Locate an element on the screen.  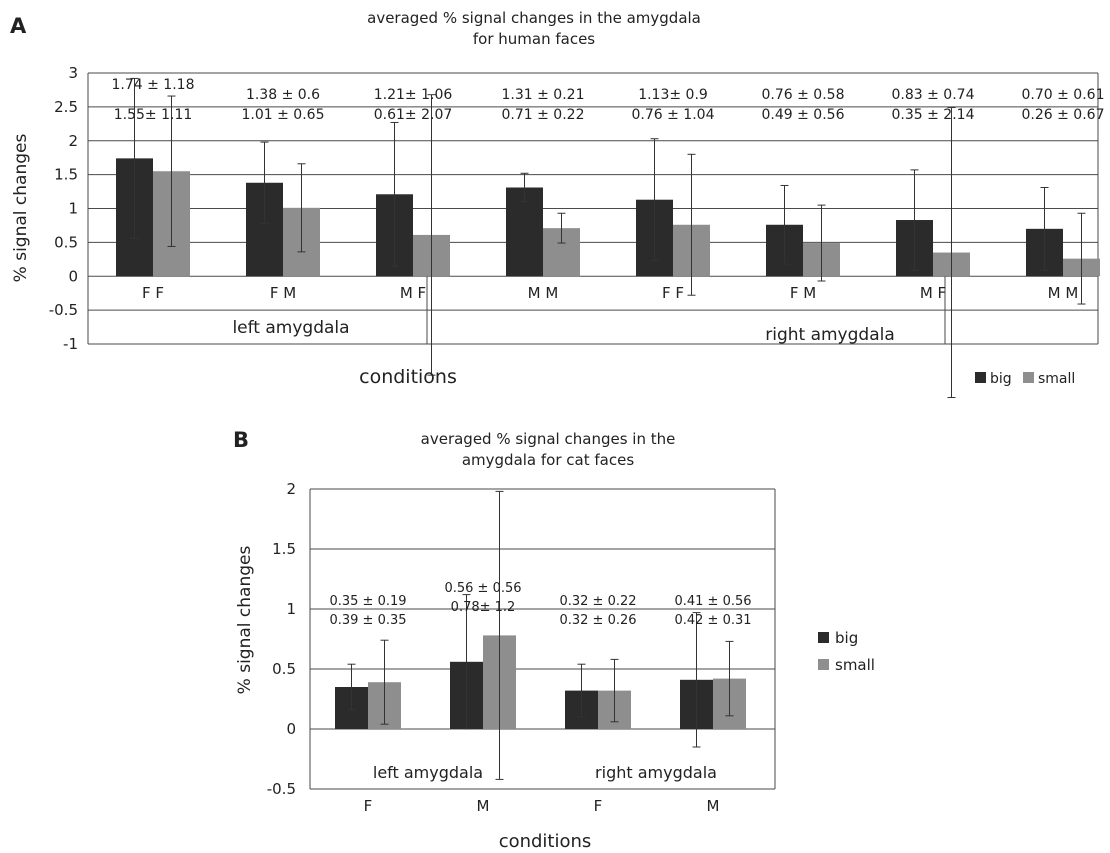
data-label-small: 0.78± 1.2 is located at coordinates (483, 607).